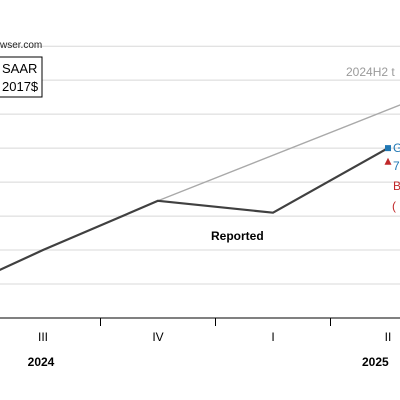 The width and height of the screenshot is (400, 400). I want to click on red-marker-label: B, so click(396, 186).